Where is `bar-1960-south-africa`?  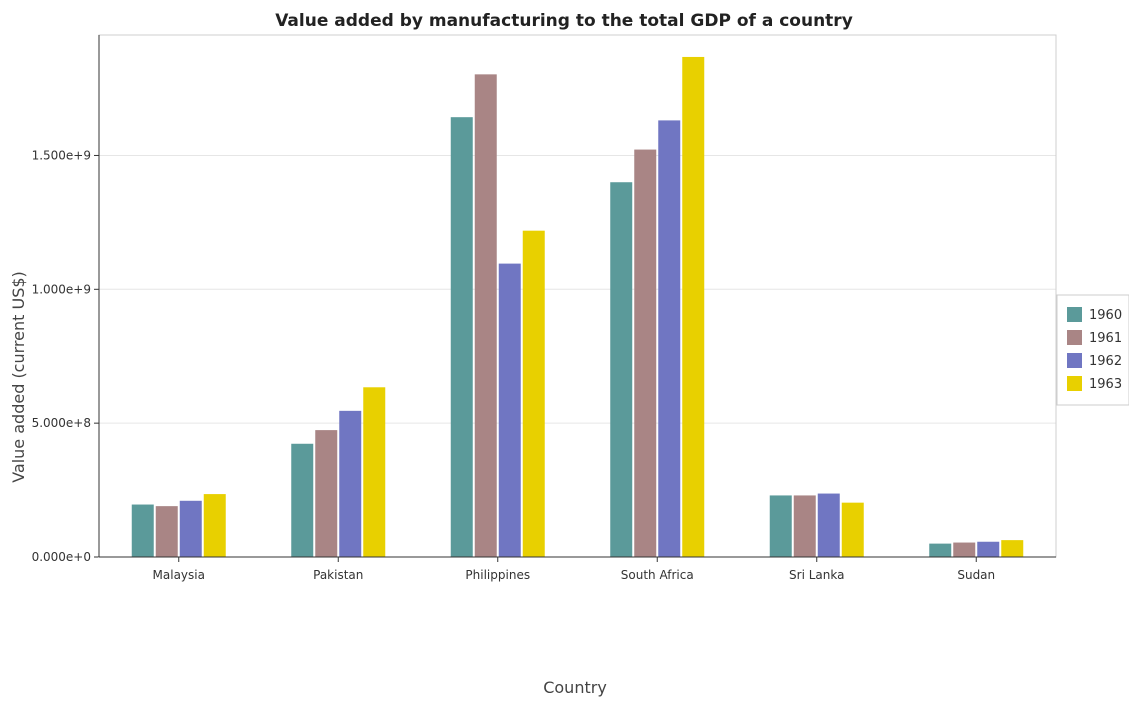 bar-1960-south-africa is located at coordinates (621, 369).